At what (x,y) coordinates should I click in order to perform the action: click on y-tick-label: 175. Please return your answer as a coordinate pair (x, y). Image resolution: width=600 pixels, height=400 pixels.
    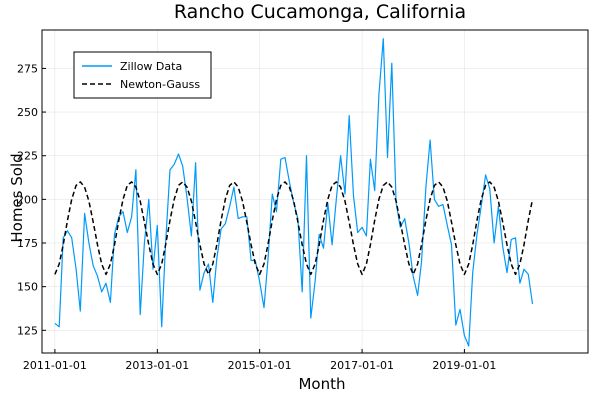
    Looking at the image, I should click on (27, 243).